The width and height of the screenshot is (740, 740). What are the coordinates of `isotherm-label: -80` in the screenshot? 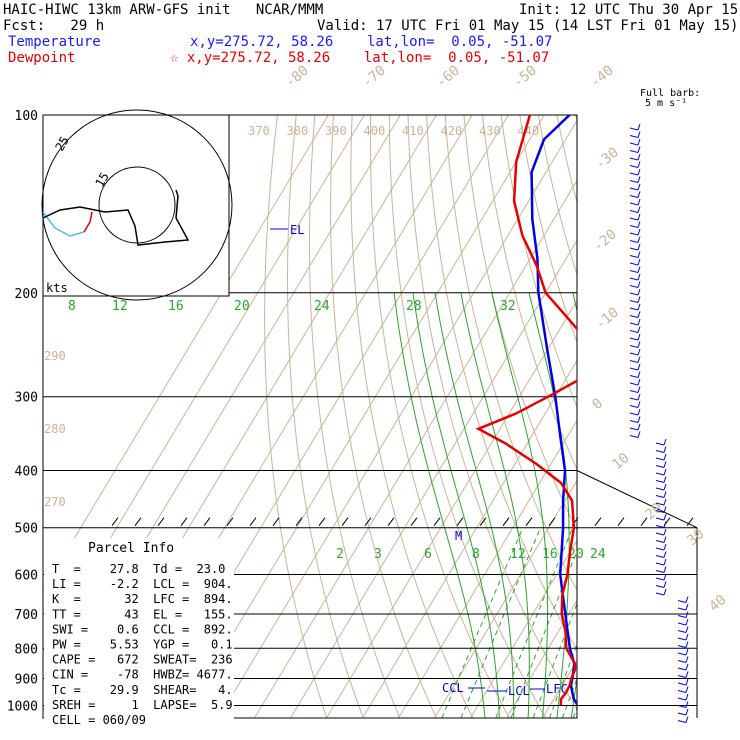 It's located at (297, 77).